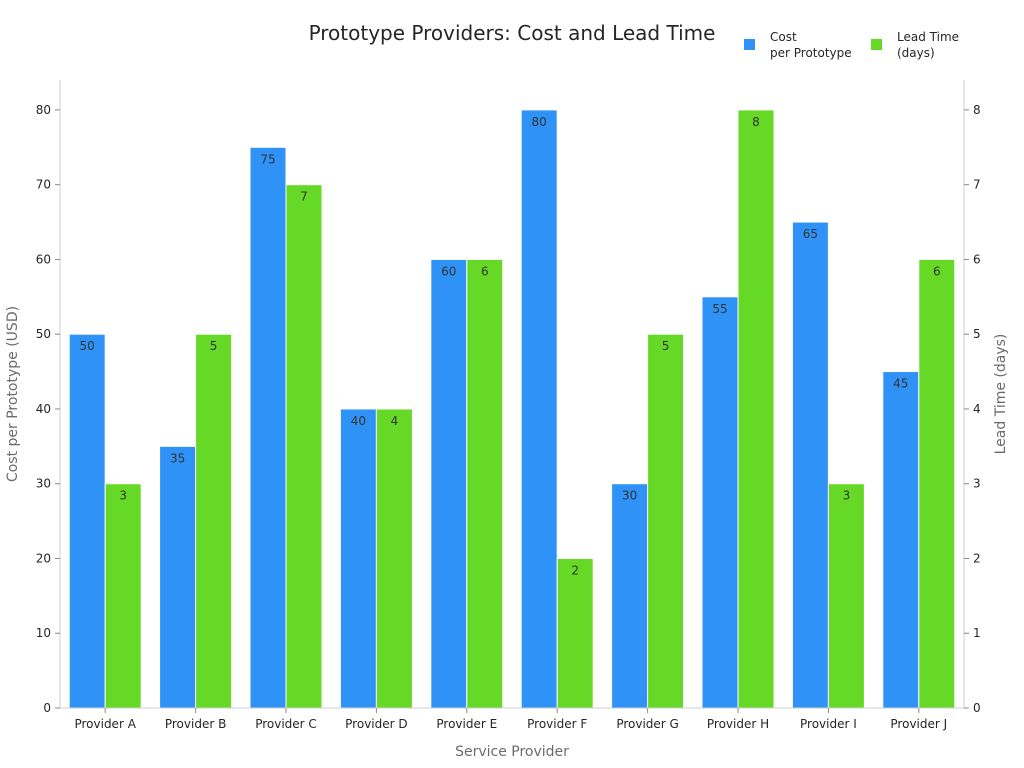 The height and width of the screenshot is (768, 1024). What do you see at coordinates (177, 458) in the screenshot?
I see `cost-data-label: 35` at bounding box center [177, 458].